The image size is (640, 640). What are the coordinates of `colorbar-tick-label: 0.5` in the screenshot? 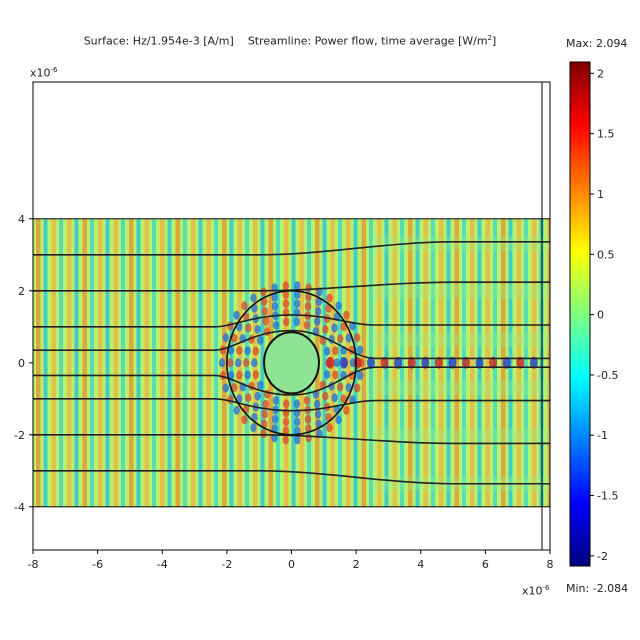 It's located at (606, 254).